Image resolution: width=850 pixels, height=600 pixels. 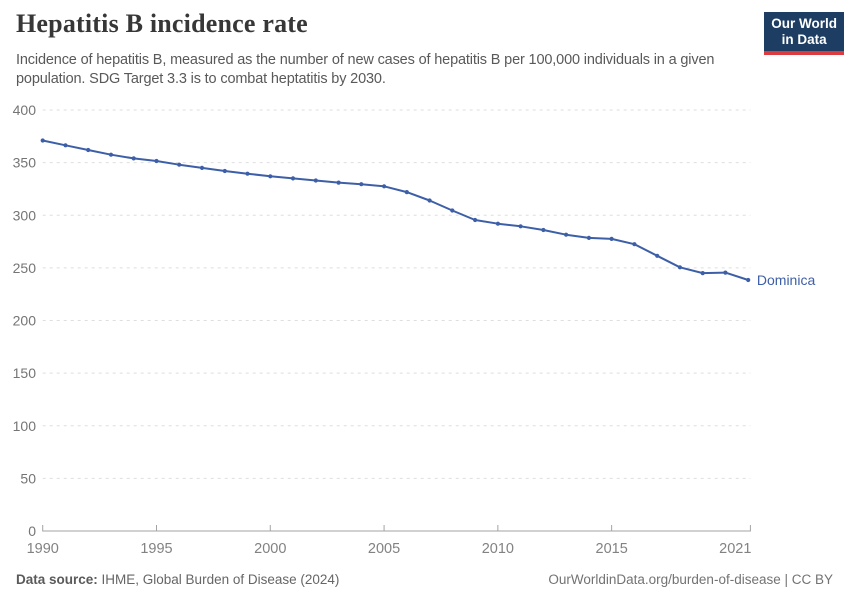 I want to click on x-tick-label: 2015, so click(x=612, y=549).